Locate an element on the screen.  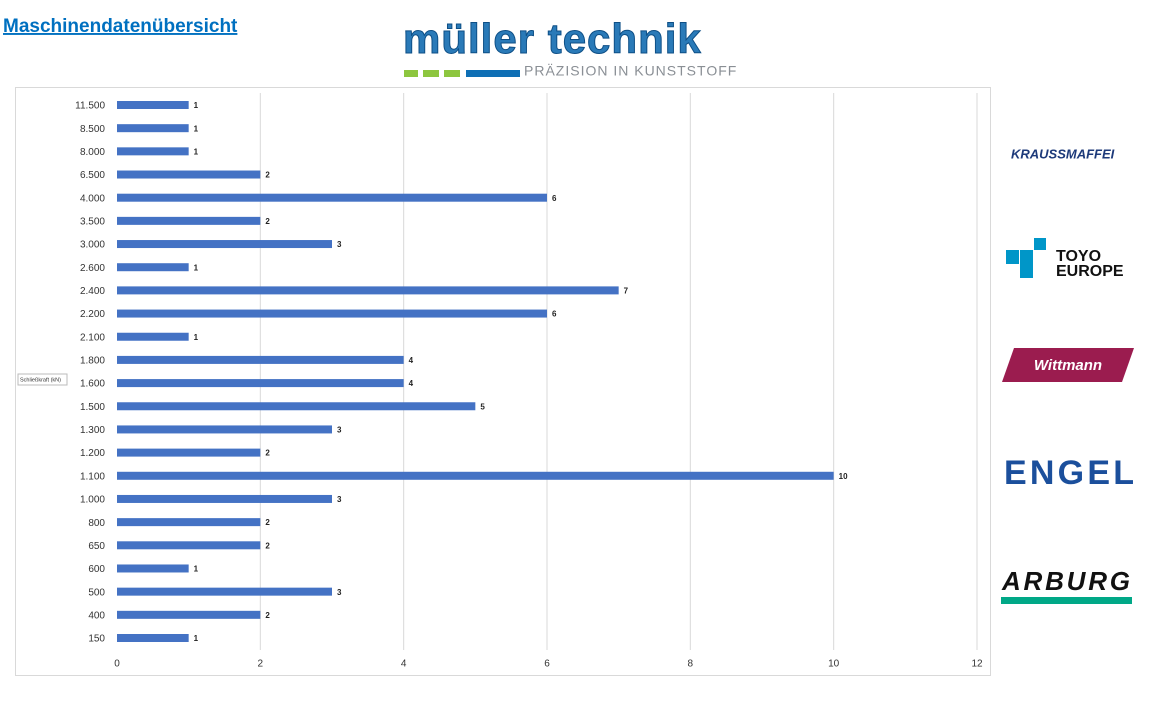
brand-logo: Wittmann is located at coordinates (1068, 365).